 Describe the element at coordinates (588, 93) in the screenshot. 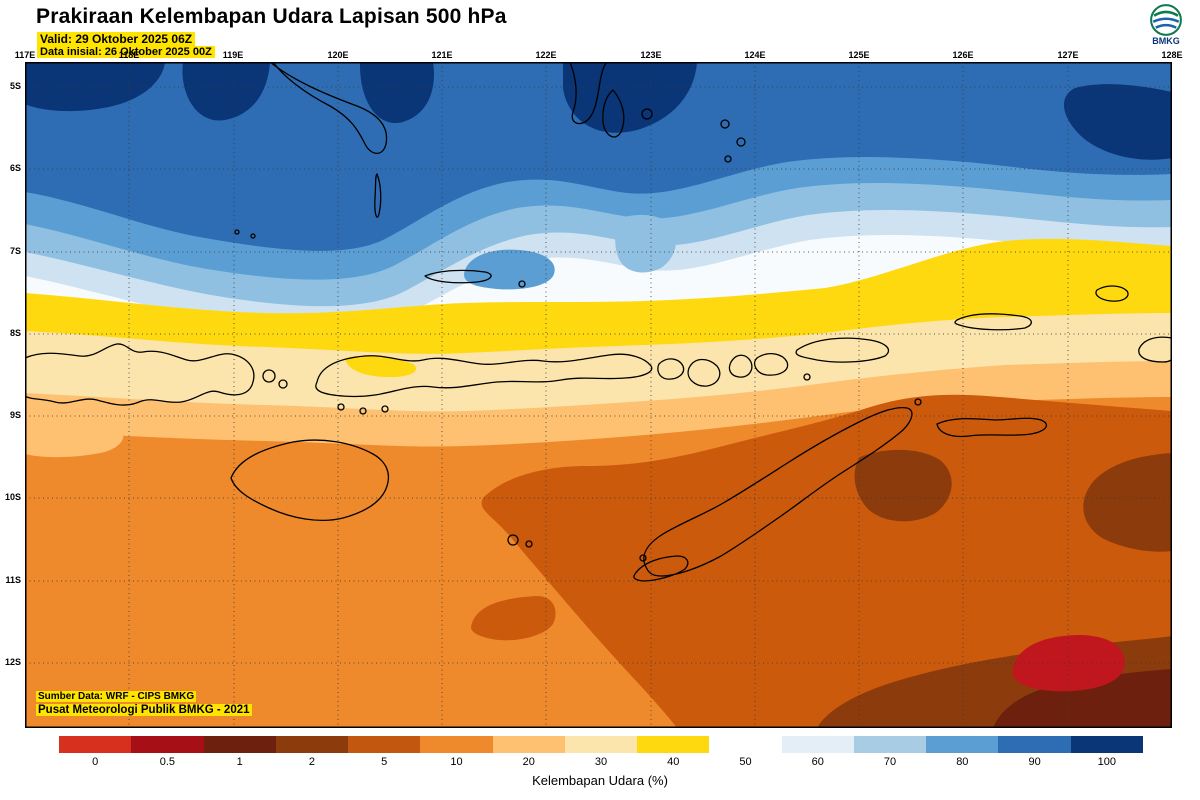

I see `coastline-sulawesi-se` at that location.